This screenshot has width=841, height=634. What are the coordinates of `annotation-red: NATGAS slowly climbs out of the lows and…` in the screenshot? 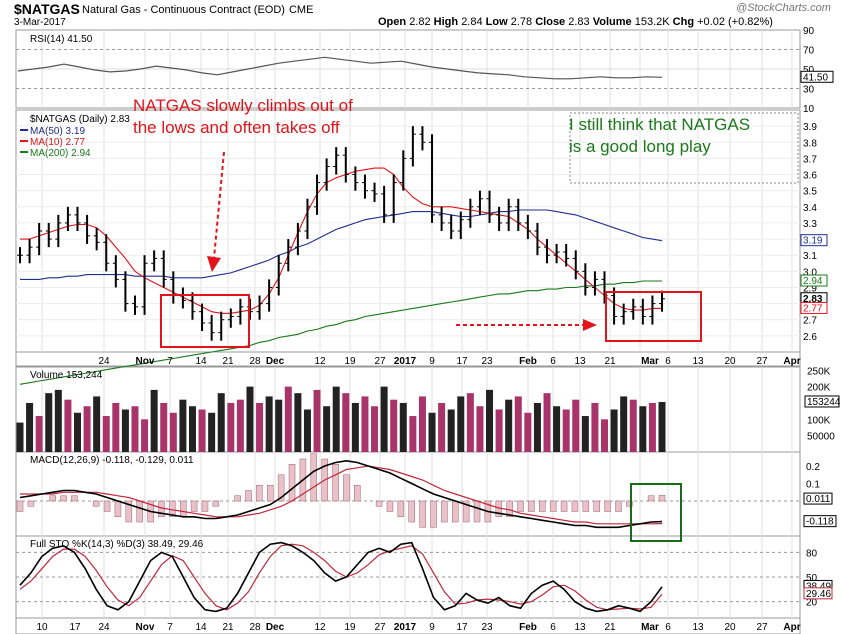 It's located at (243, 117).